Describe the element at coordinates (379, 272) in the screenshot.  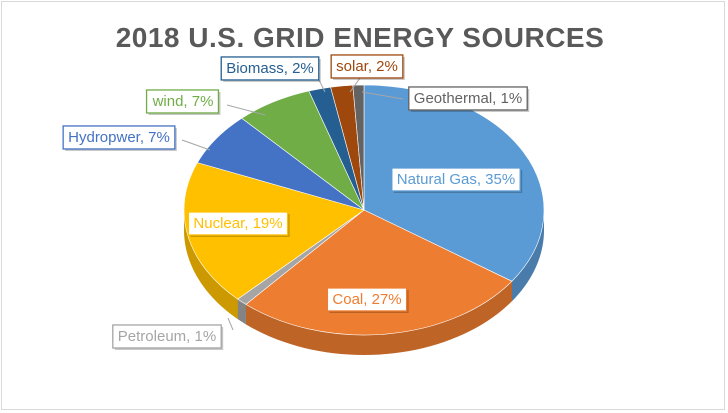
I see `pie-slice-coal` at that location.